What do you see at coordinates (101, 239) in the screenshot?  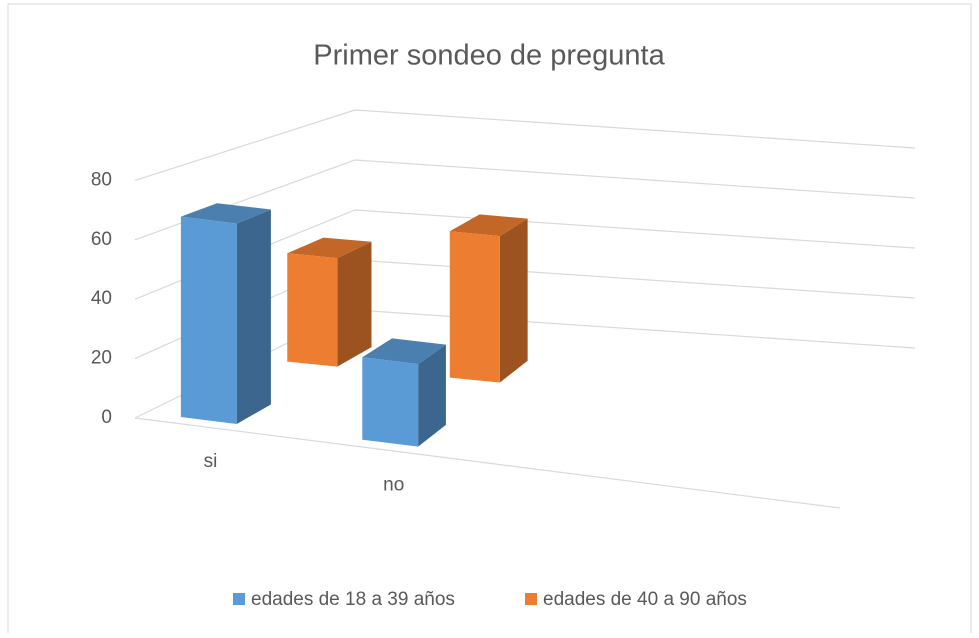 I see `y-tick-label: 60` at bounding box center [101, 239].